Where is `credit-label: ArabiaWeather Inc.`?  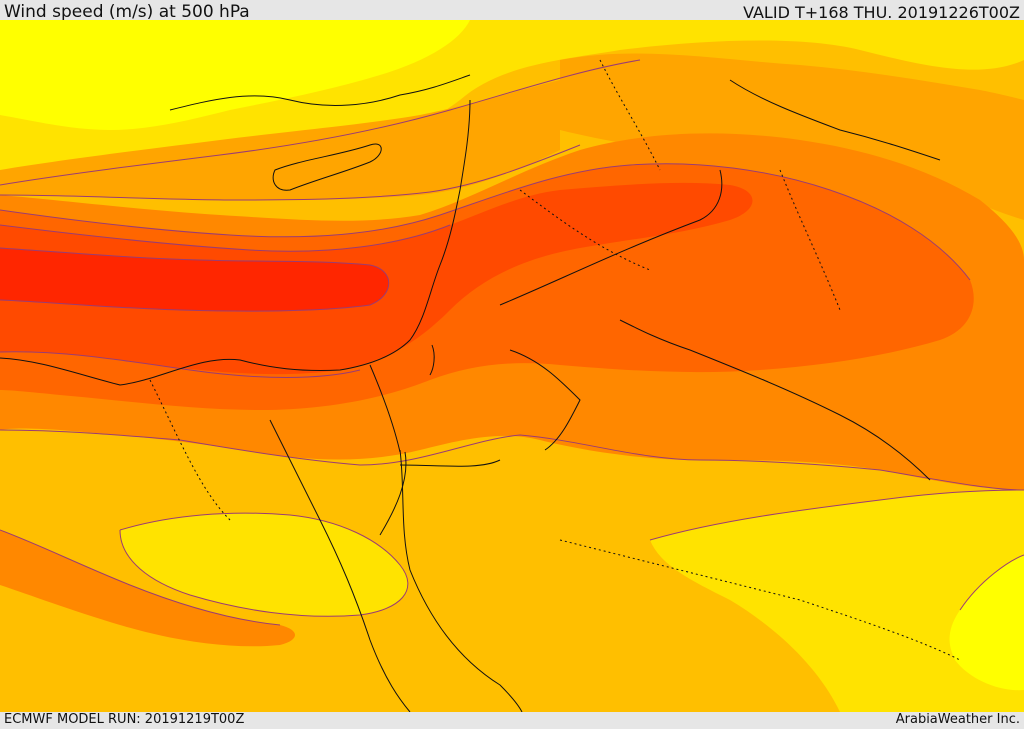 credit-label: ArabiaWeather Inc. is located at coordinates (957, 719).